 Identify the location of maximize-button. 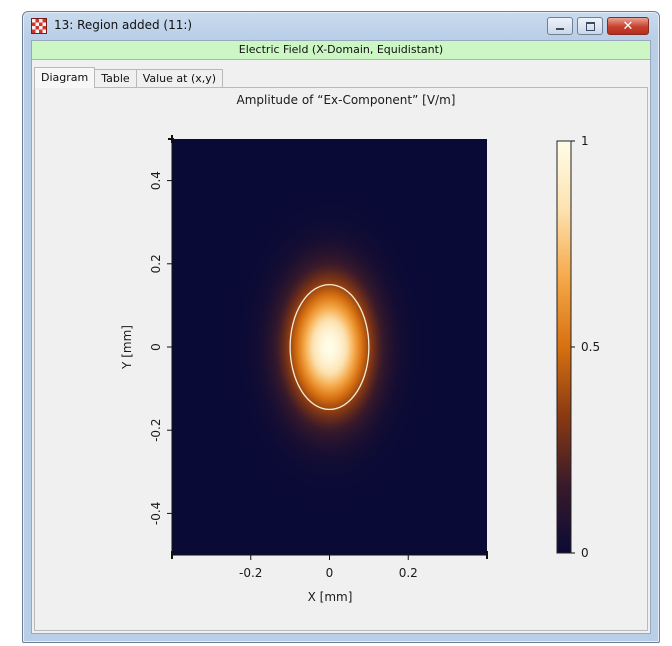
(590, 26).